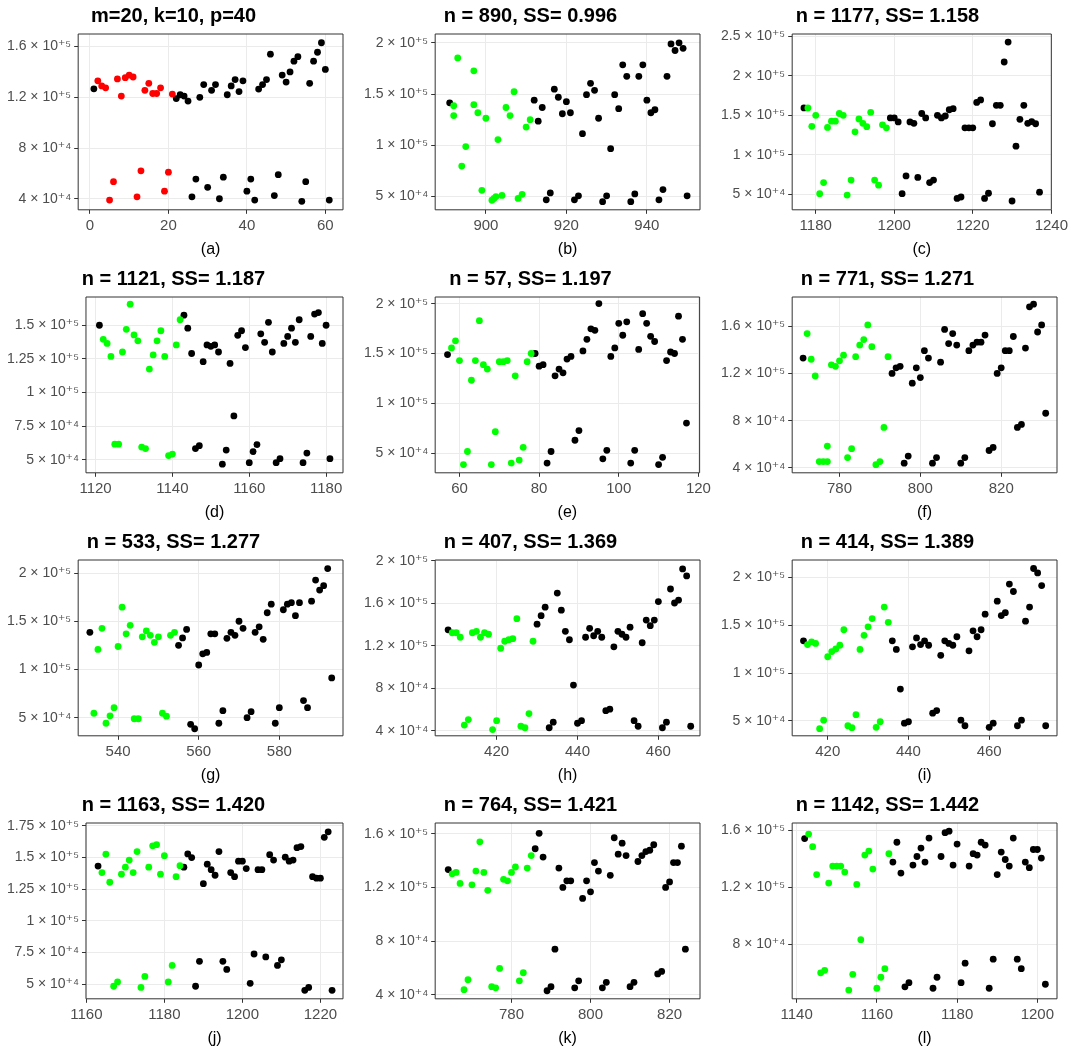  What do you see at coordinates (46, 324) in the screenshot?
I see `y-tick-label: 1.5 × 10⁺⁵` at bounding box center [46, 324].